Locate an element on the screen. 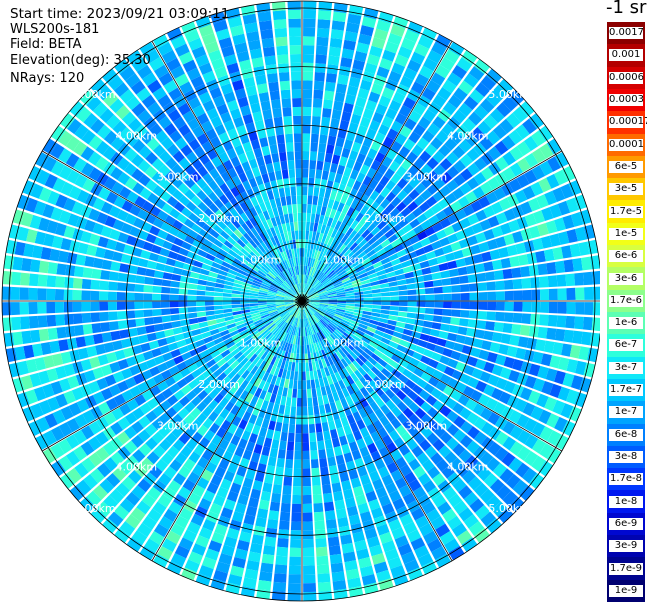  colorbar-tick-label: 6e-9 is located at coordinates (626, 523).